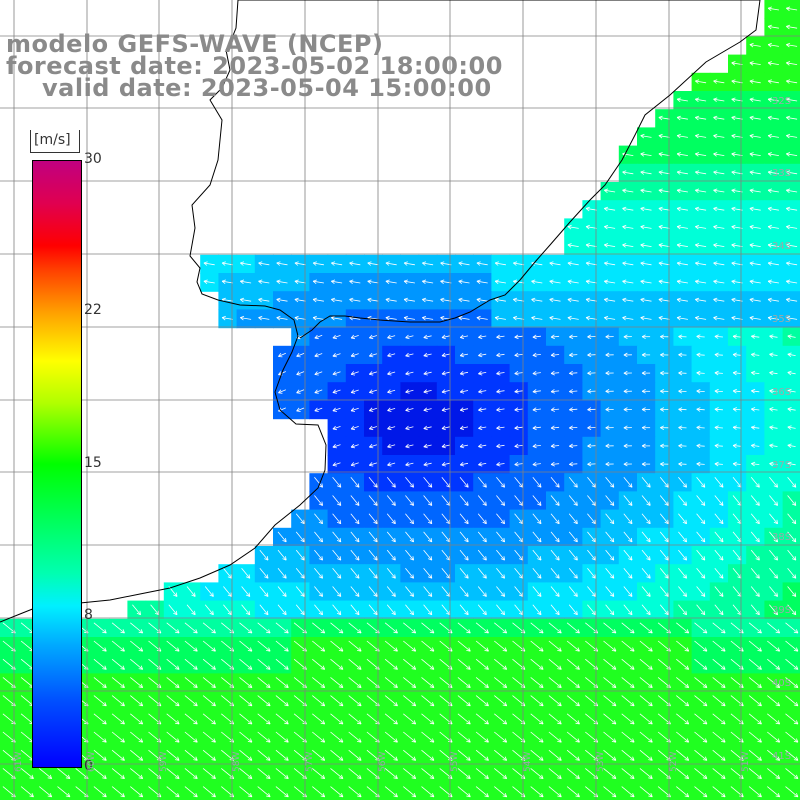 This screenshot has width=800, height=800. I want to click on lat-label: 40S, so click(782, 683).